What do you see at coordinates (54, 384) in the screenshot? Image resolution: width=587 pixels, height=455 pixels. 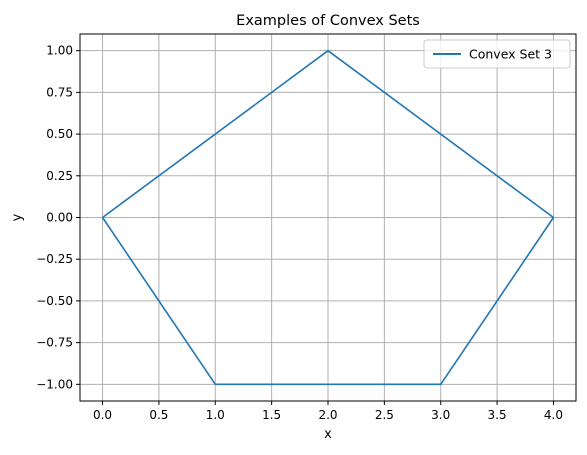 I see `y-tick-label: −1.00` at bounding box center [54, 384].